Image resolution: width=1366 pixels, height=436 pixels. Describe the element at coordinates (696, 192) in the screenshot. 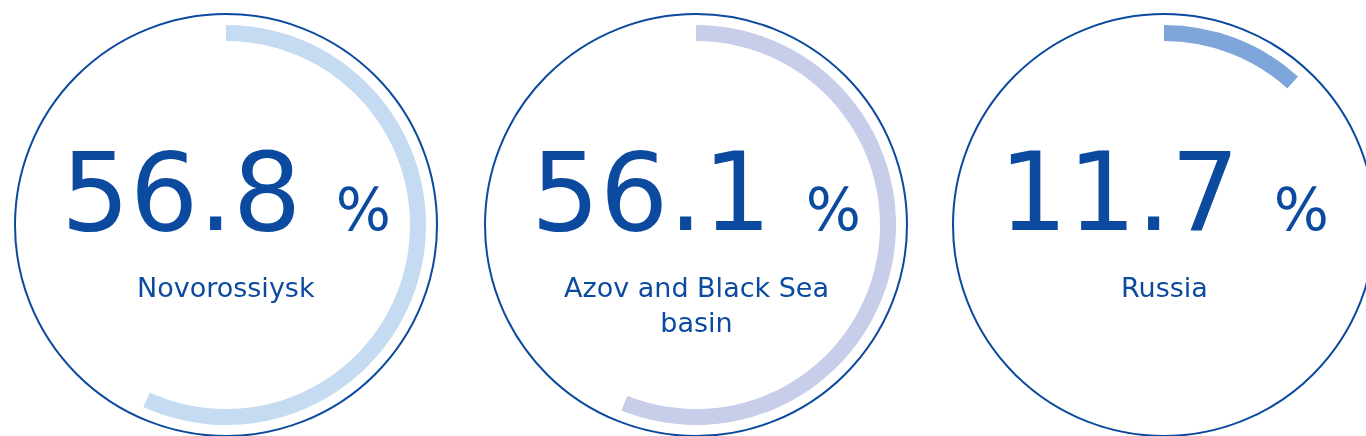

I see `data-label: 56.1 %` at that location.